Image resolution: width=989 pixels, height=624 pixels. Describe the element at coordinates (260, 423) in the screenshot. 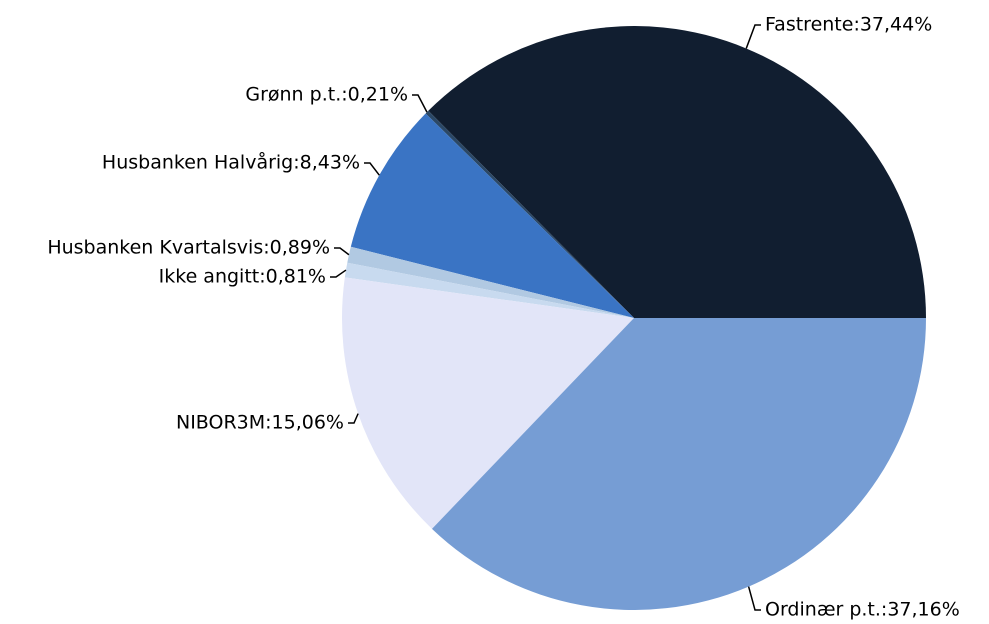

I see `slice-label: NIBOR3M:15,06%` at that location.